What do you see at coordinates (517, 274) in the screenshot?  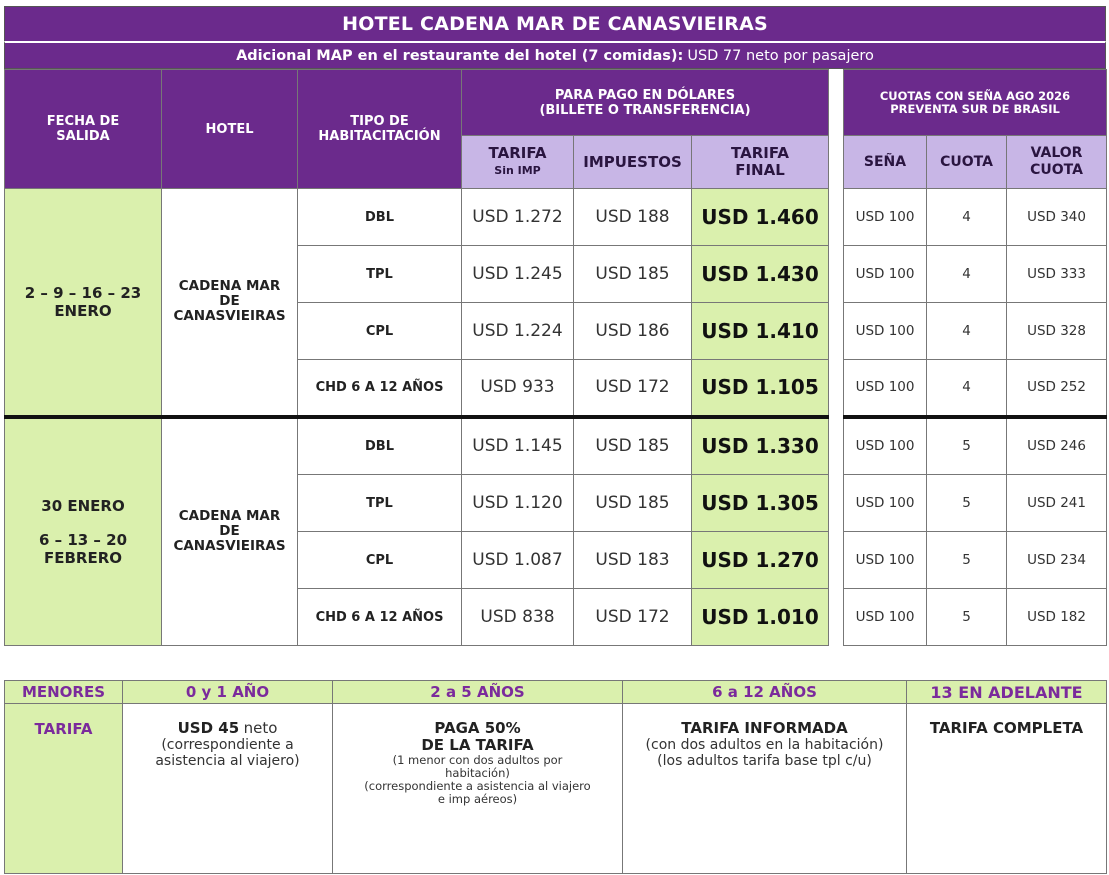 I see `tarifa-value: USD 1.245` at bounding box center [517, 274].